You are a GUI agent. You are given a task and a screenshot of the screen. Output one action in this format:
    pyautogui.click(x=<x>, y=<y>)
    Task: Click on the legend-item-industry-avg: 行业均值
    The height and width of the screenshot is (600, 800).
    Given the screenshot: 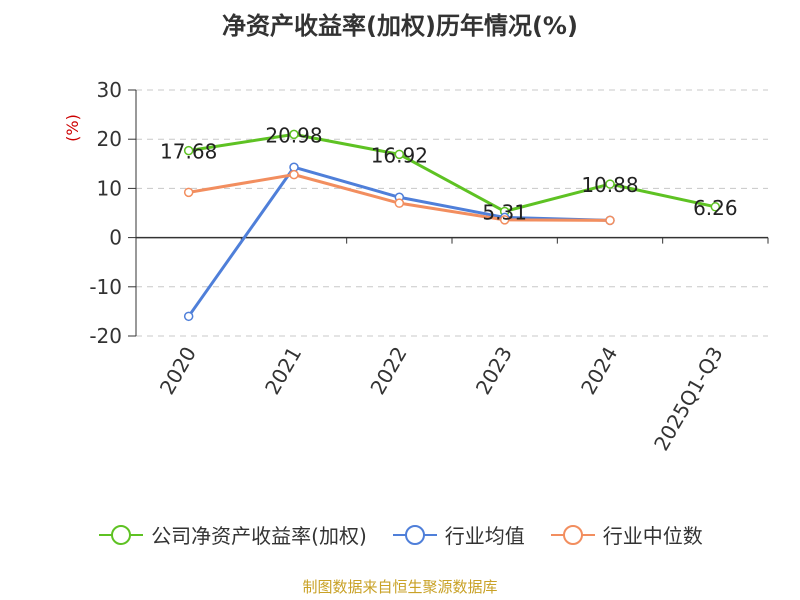 What is the action you would take?
    pyautogui.click(x=458, y=534)
    